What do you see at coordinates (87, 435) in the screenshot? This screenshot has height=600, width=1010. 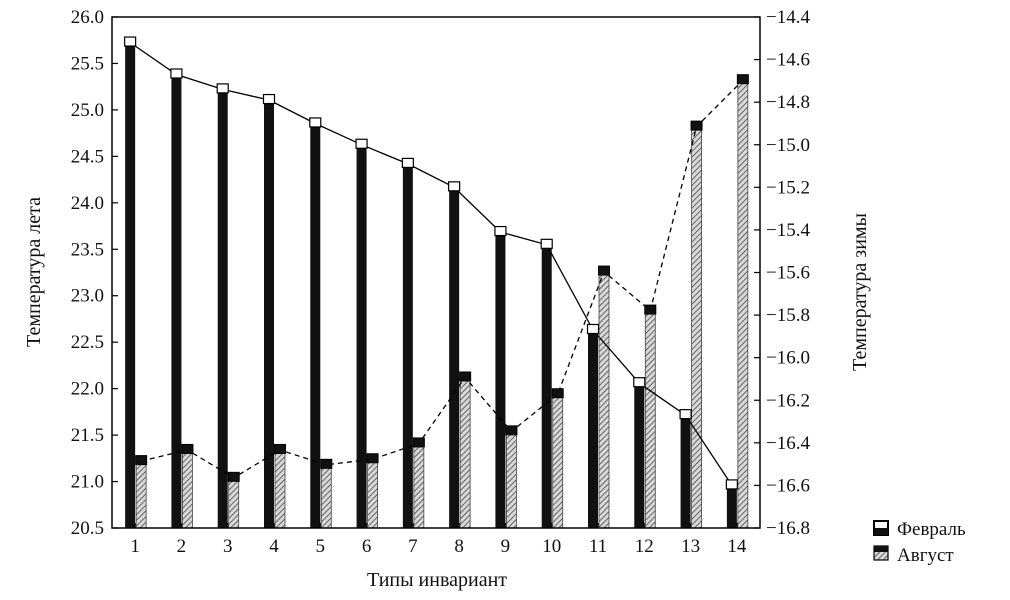 I see `left-tick-label: 21.5` at bounding box center [87, 435].